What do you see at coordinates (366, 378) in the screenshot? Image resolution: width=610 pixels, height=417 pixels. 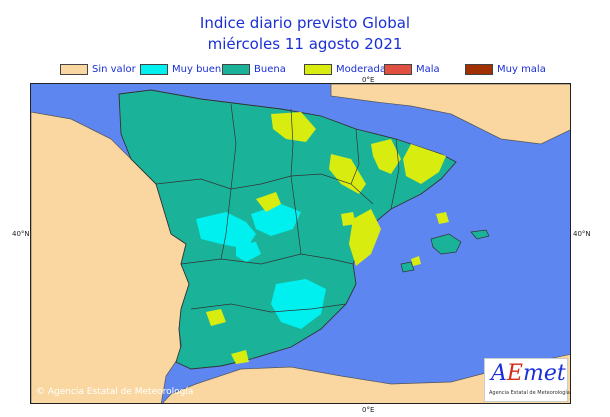 I see `north-africa-region` at bounding box center [366, 378].